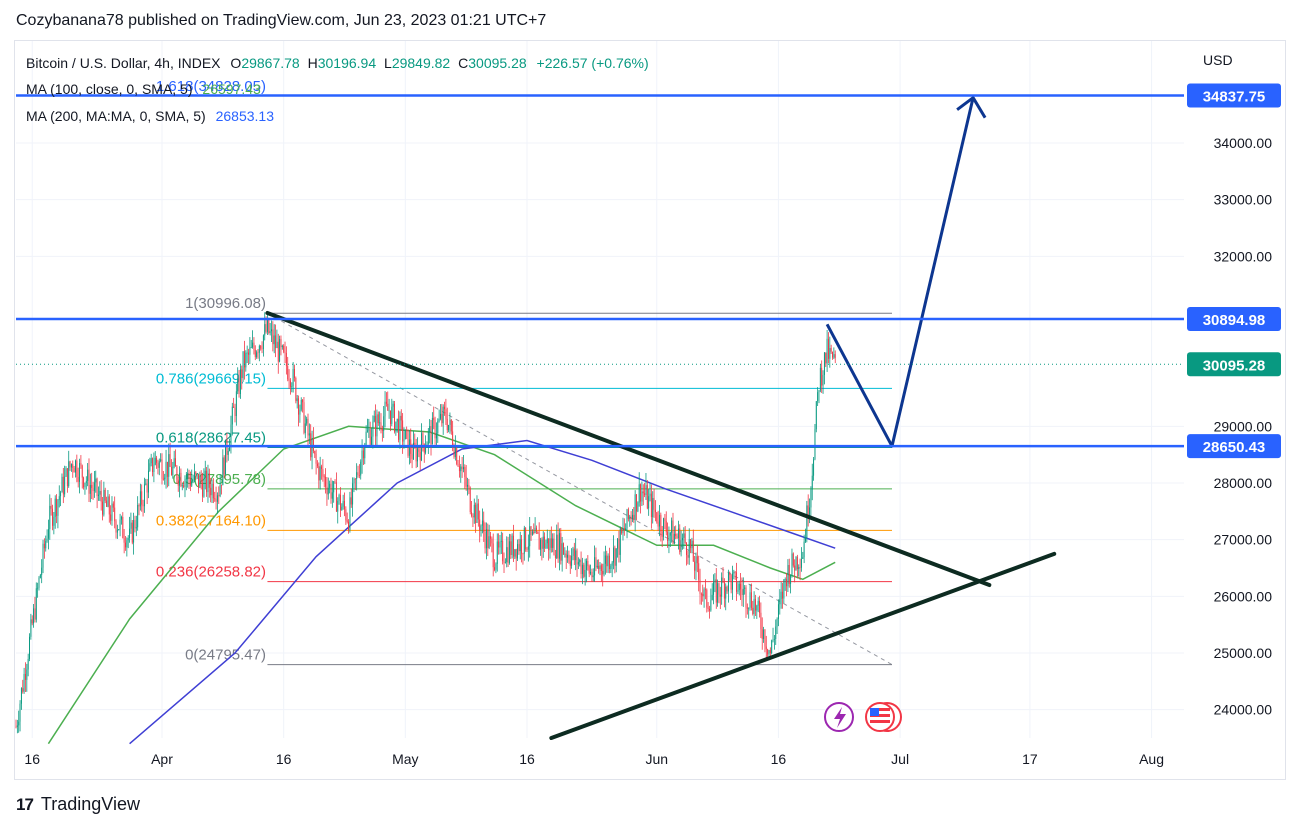 This screenshot has width=1301, height=832. Describe the element at coordinates (1234, 97) in the screenshot. I see `level-badge-label: 34837.75` at that location.